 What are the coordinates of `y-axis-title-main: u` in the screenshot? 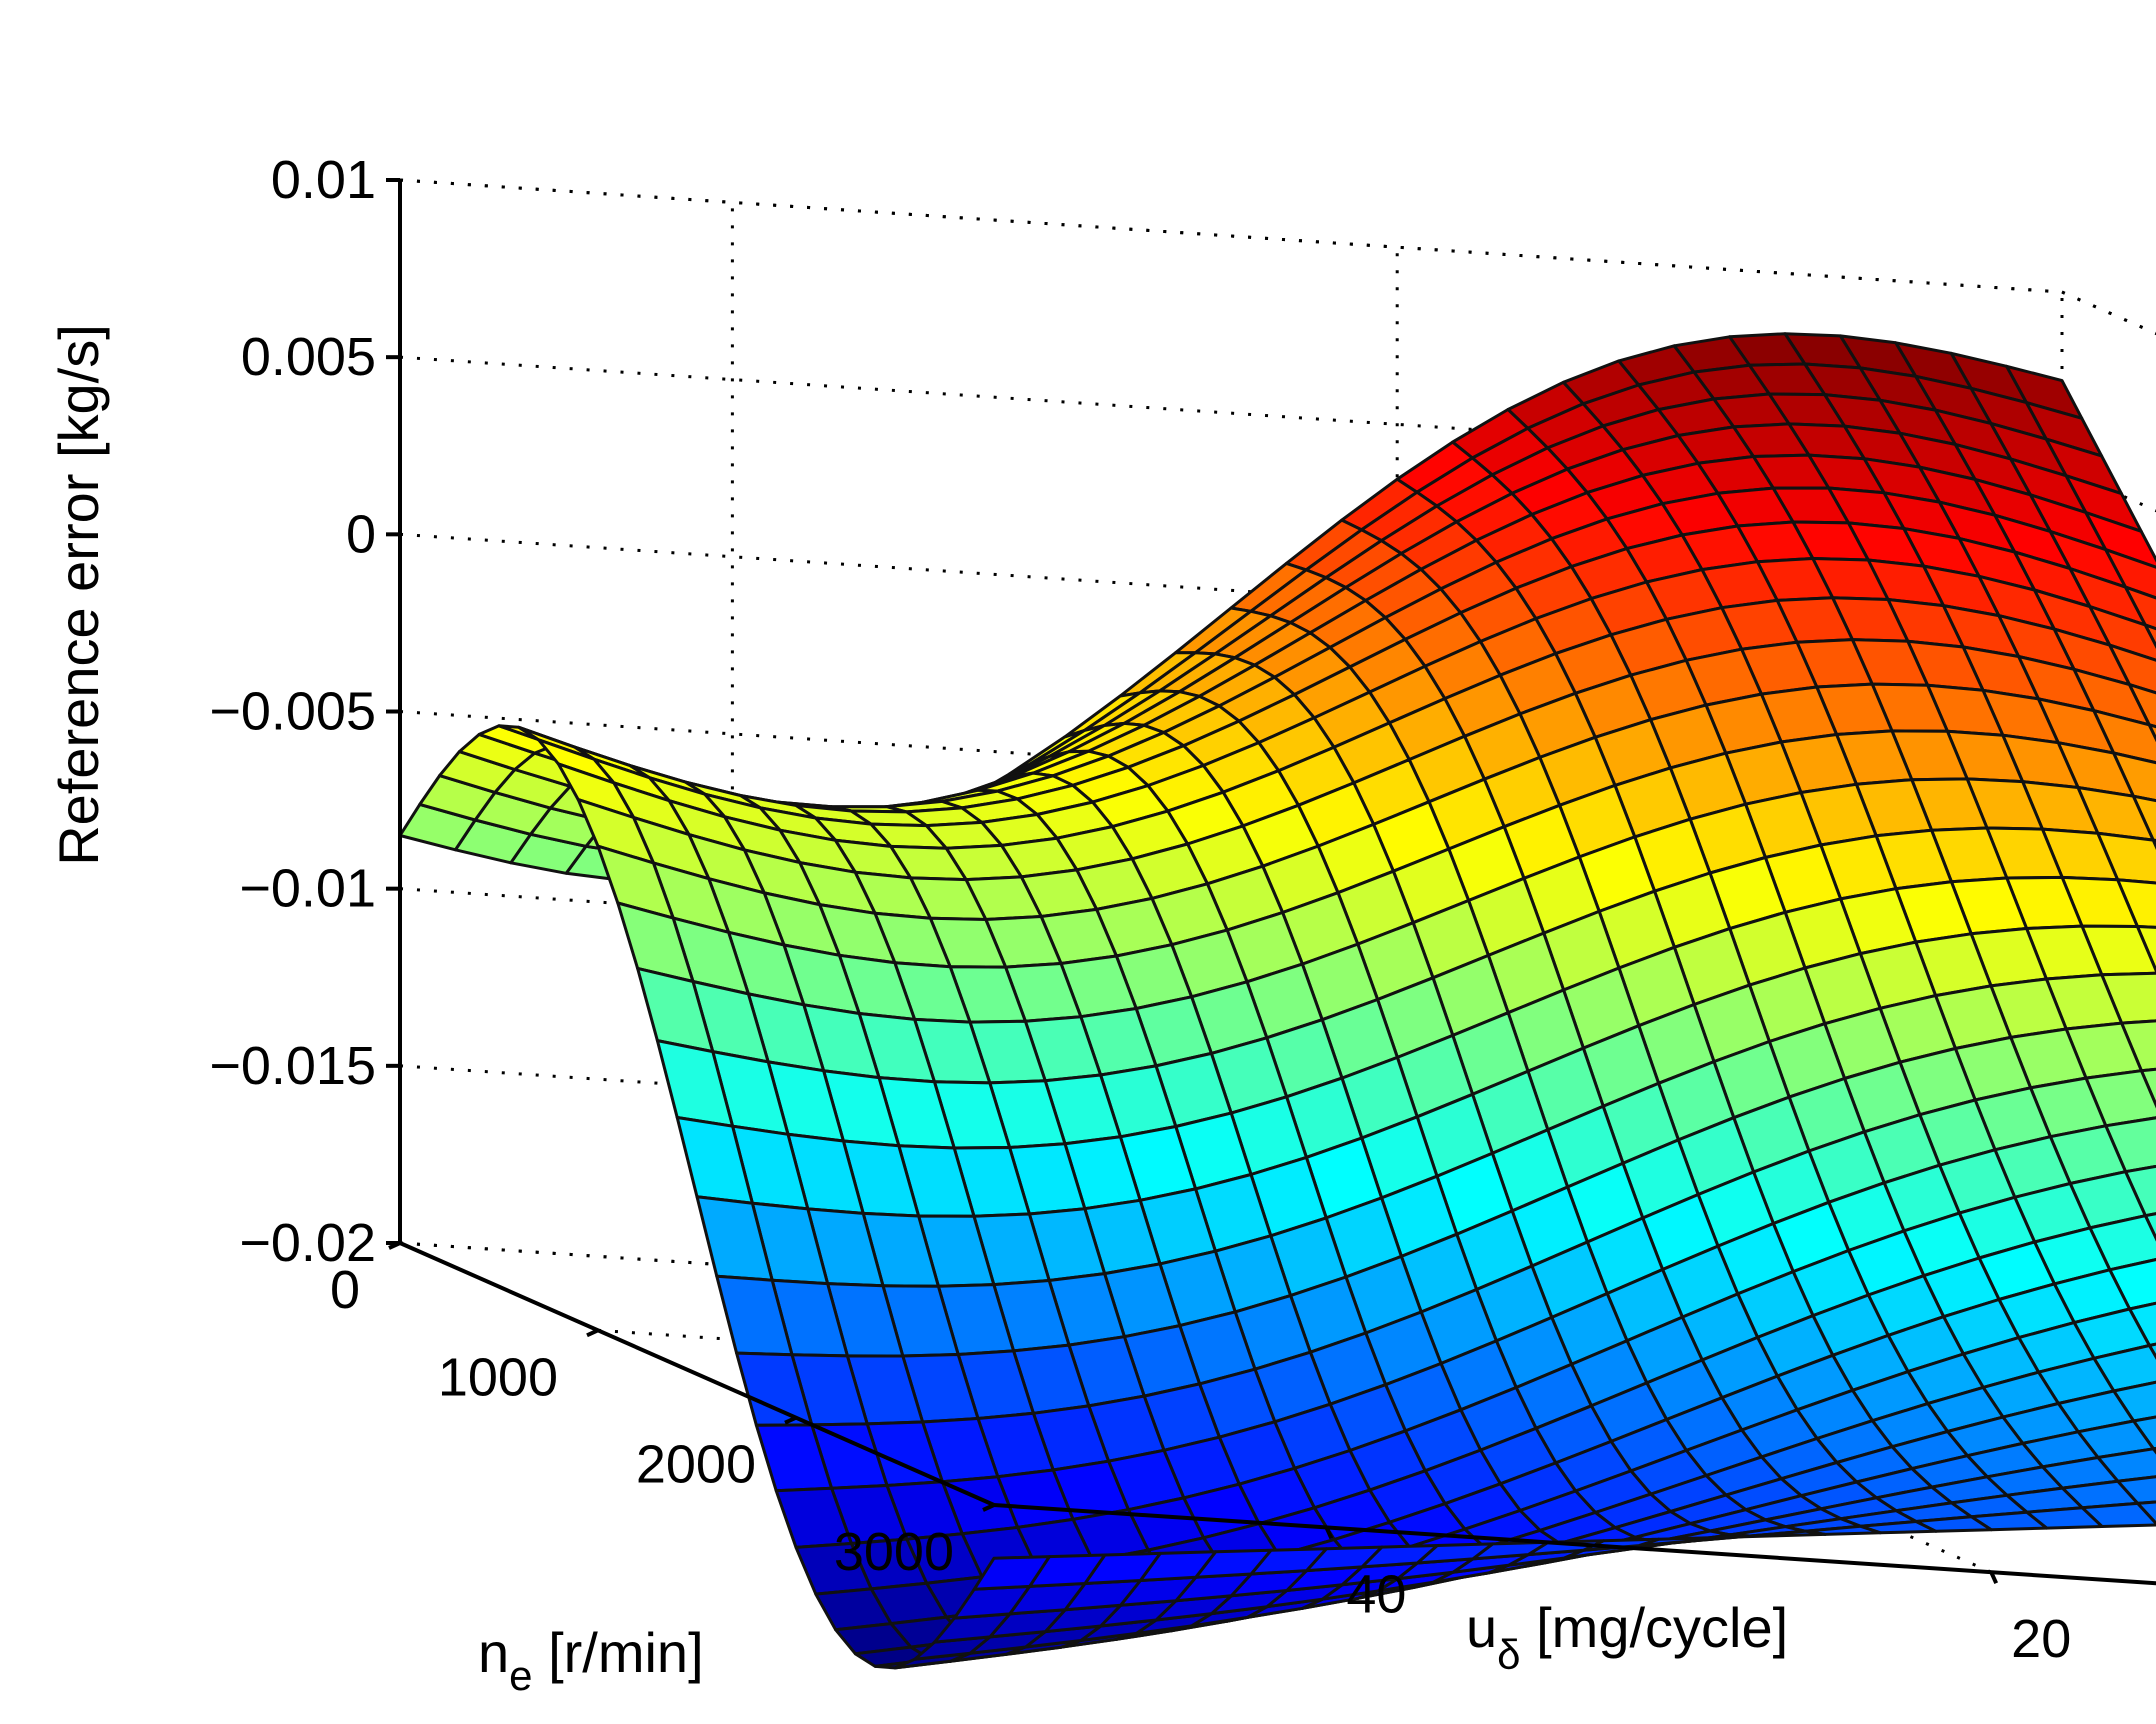 It's located at (1481, 1627).